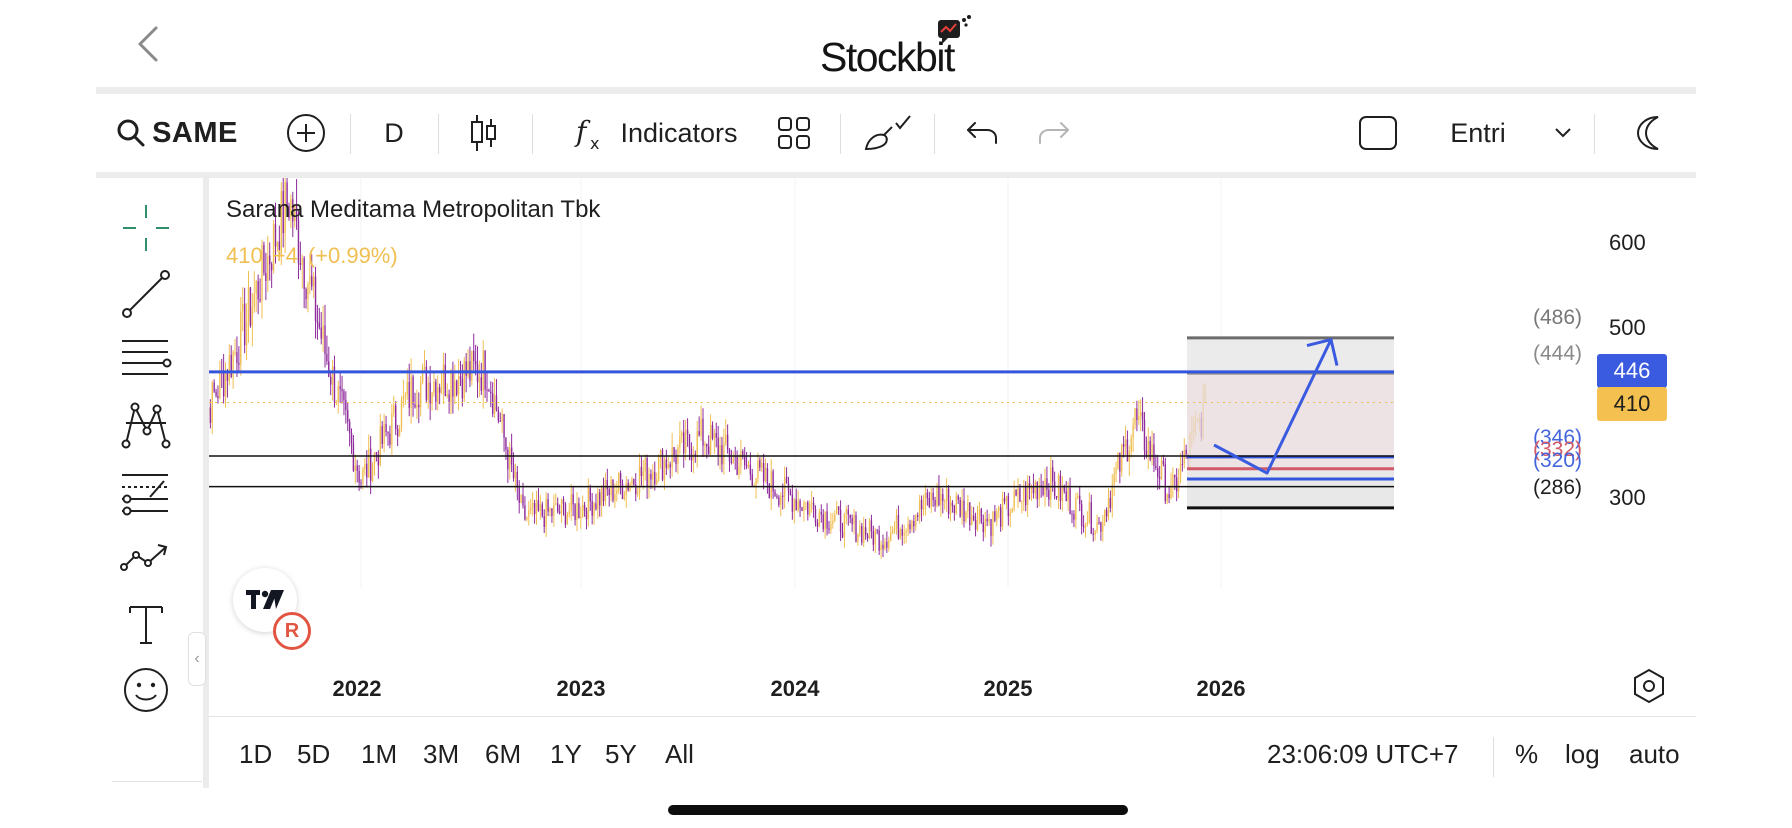 Image resolution: width=1792 pixels, height=828 pixels. What do you see at coordinates (1363, 754) in the screenshot?
I see `clock-timezone: 23:06:09 UTC+7` at bounding box center [1363, 754].